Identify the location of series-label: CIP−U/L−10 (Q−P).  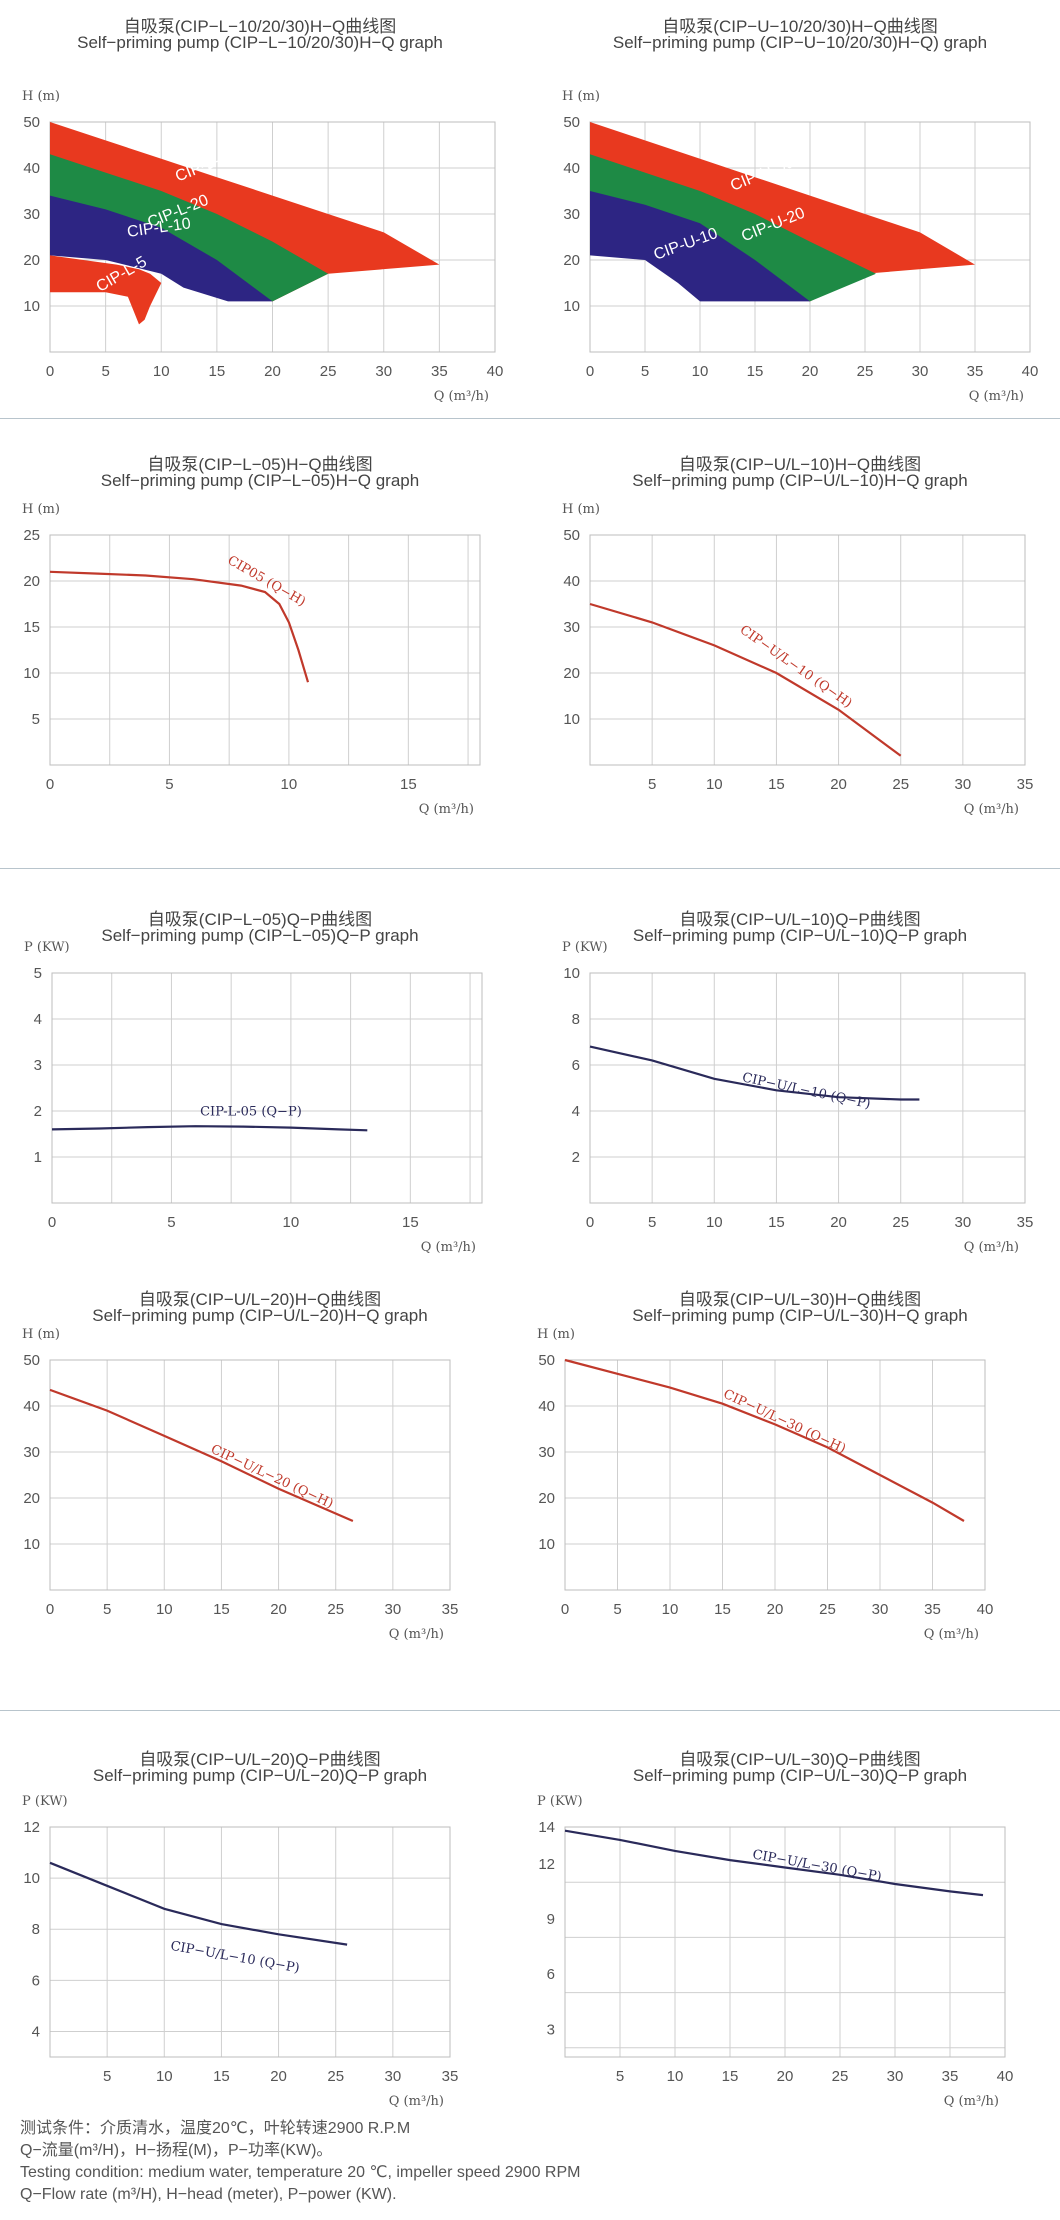
(234, 1957).